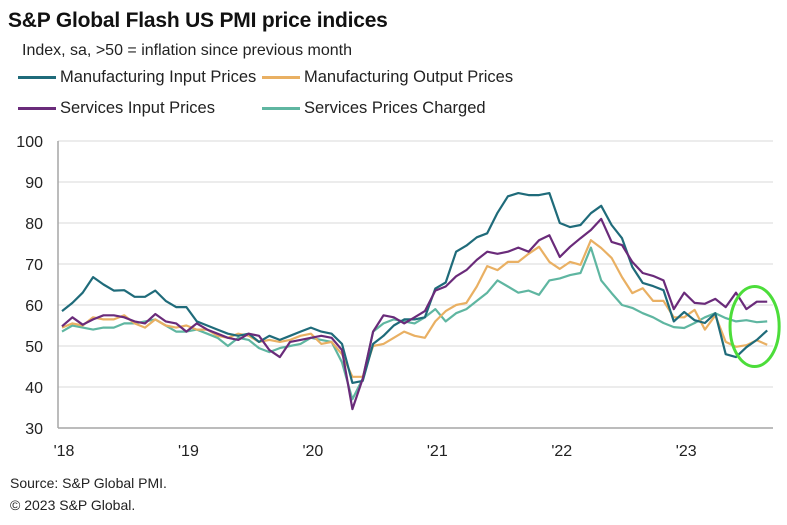  What do you see at coordinates (34, 224) in the screenshot?
I see `y-tick-label: 80` at bounding box center [34, 224].